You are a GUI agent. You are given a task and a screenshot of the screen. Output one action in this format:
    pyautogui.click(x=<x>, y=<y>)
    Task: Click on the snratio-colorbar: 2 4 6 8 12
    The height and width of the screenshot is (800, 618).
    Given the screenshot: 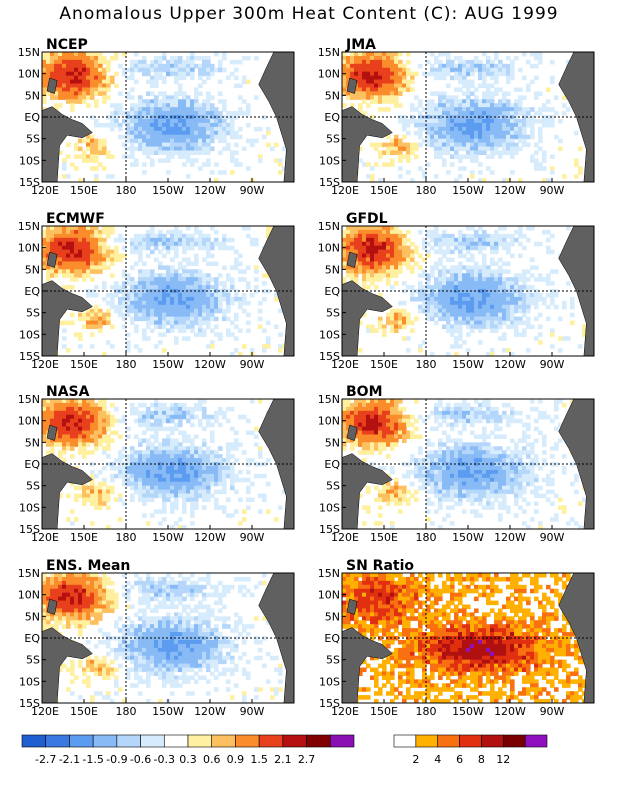 What is the action you would take?
    pyautogui.click(x=470, y=750)
    